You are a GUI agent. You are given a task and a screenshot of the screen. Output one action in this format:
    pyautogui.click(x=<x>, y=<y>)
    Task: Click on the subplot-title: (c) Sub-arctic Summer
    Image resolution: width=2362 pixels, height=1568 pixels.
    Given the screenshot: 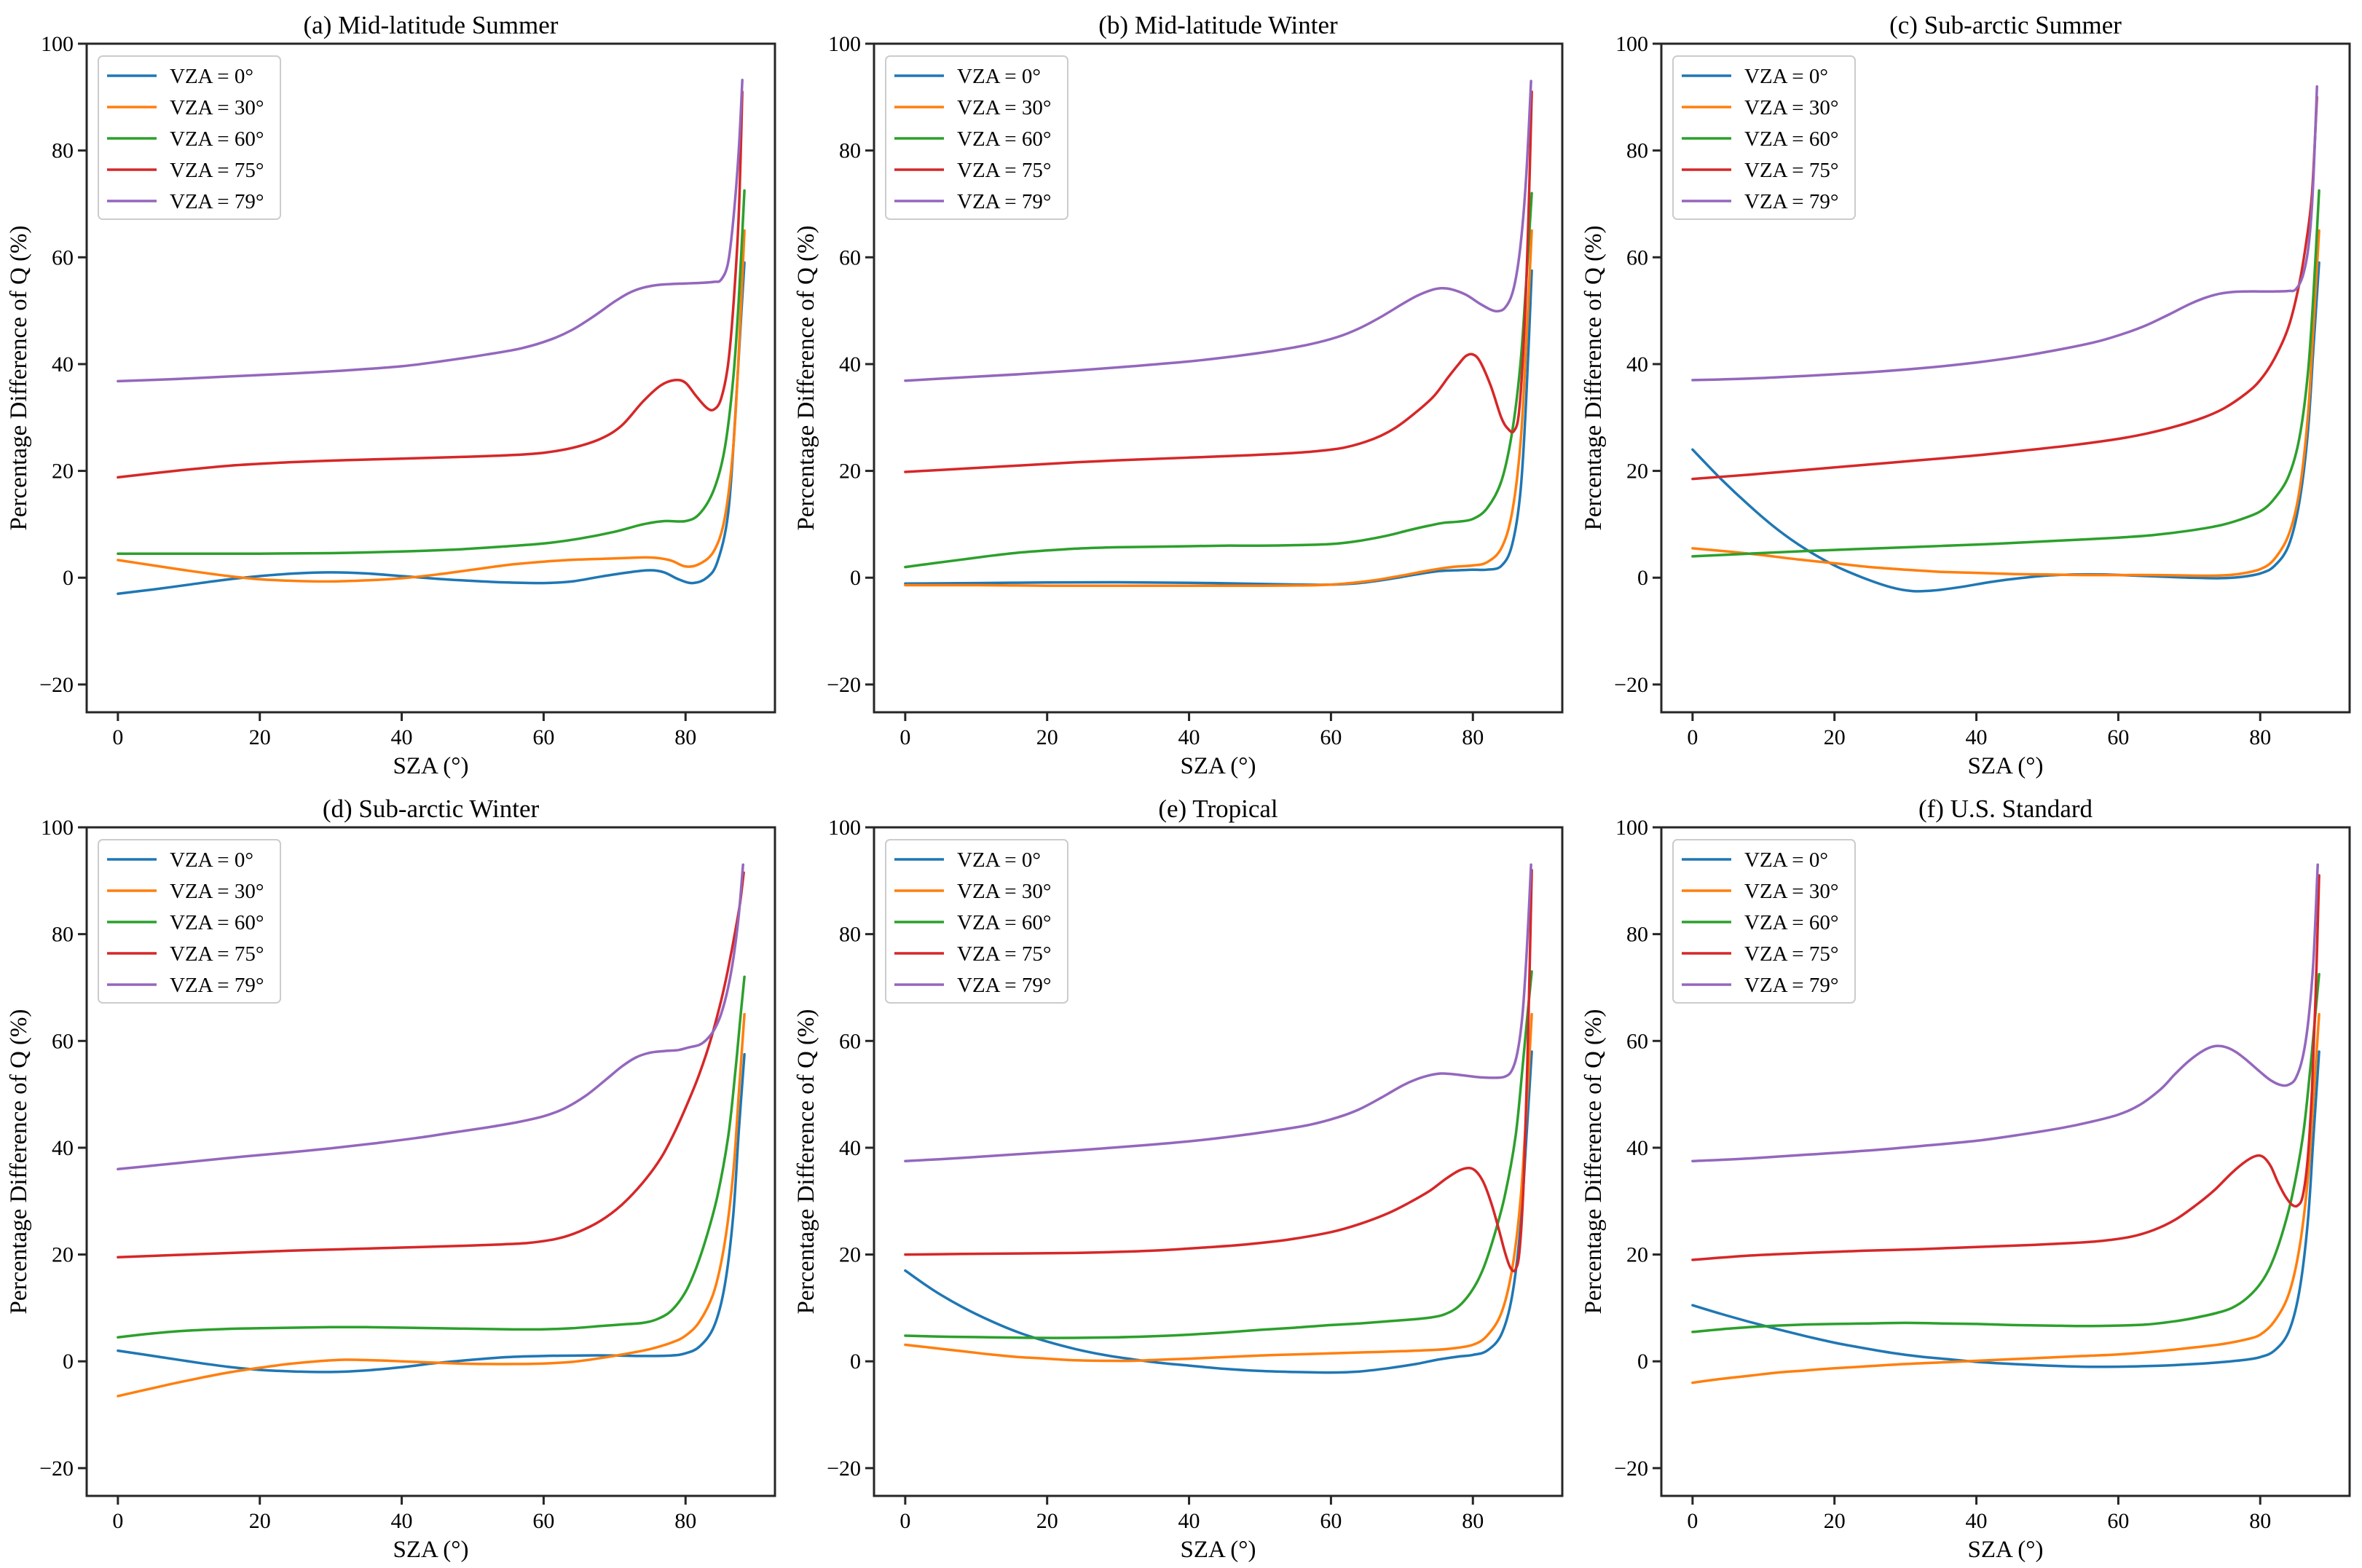 What is the action you would take?
    pyautogui.click(x=2005, y=25)
    